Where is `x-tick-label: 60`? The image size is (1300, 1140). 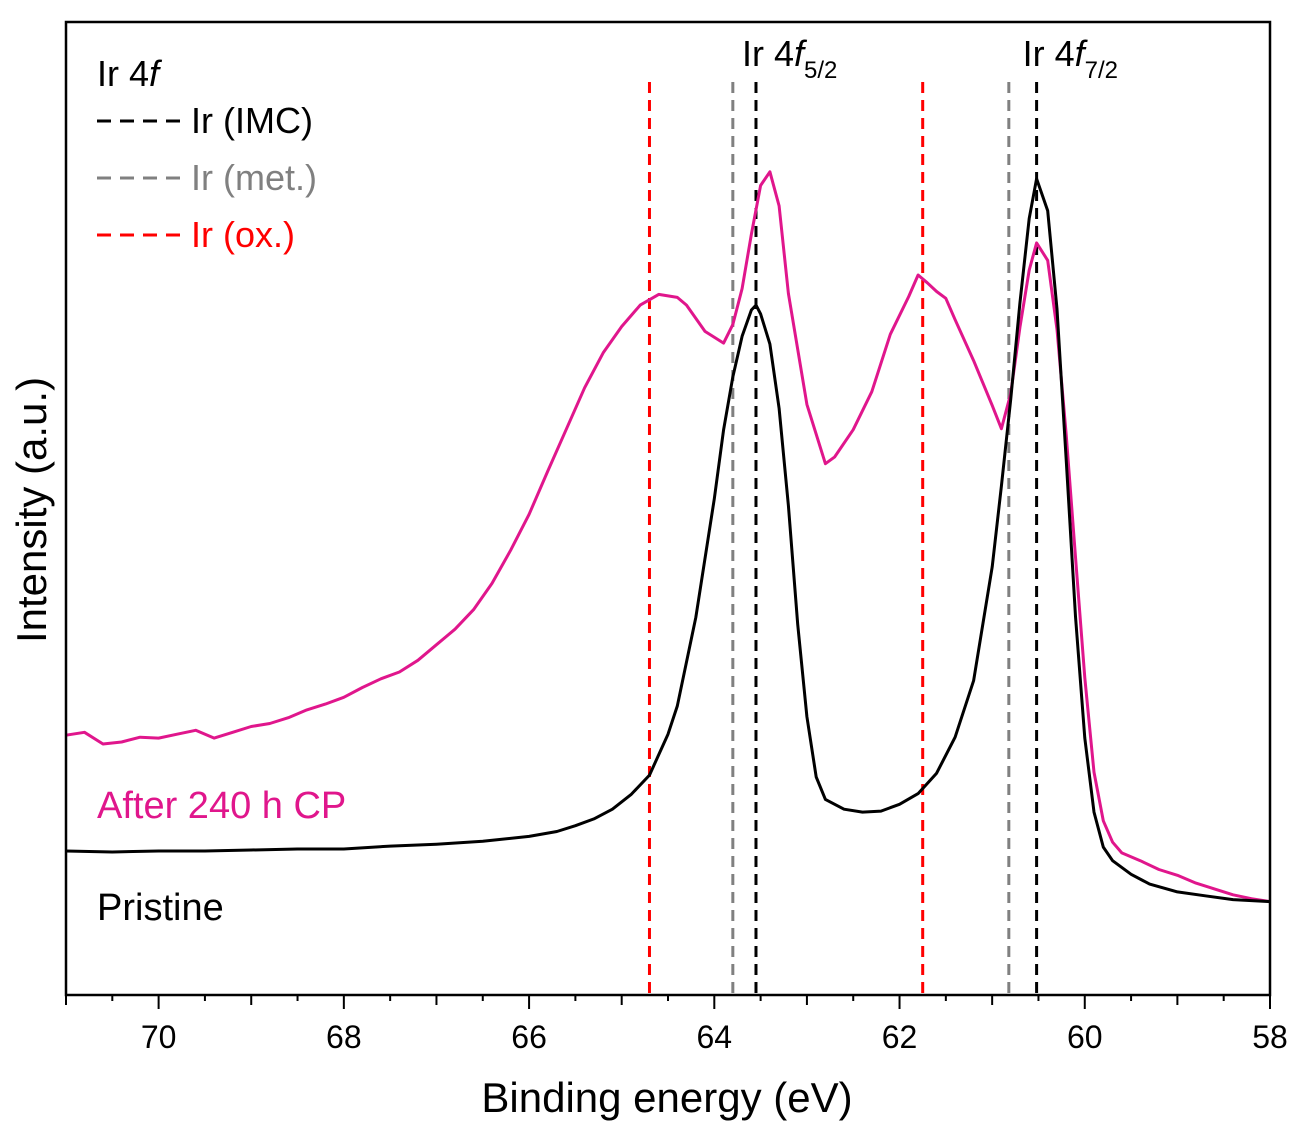 x-tick-label: 60 is located at coordinates (1085, 1037).